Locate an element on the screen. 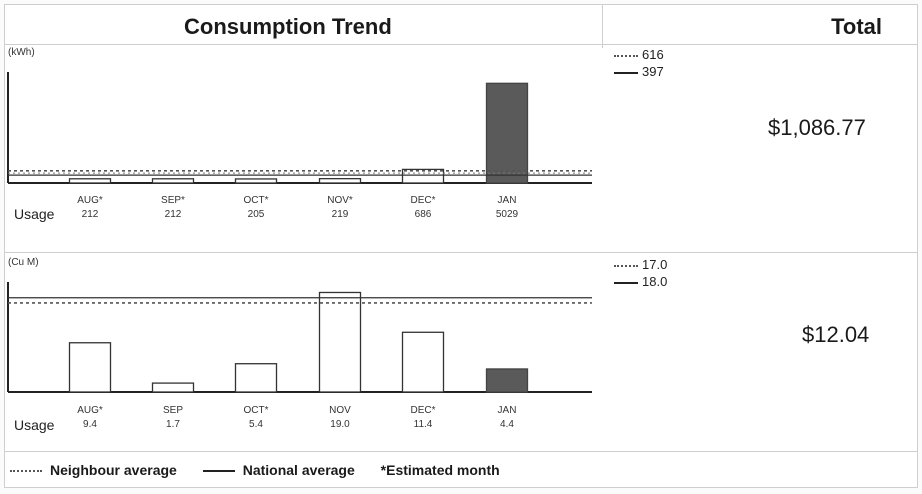  water-usage-label: Usage is located at coordinates (34, 425).